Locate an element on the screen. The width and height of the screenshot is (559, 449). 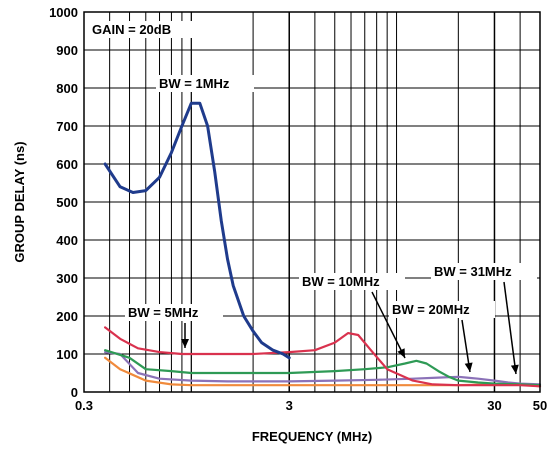
gain-label: GAIN = 20dB is located at coordinates (131, 29).